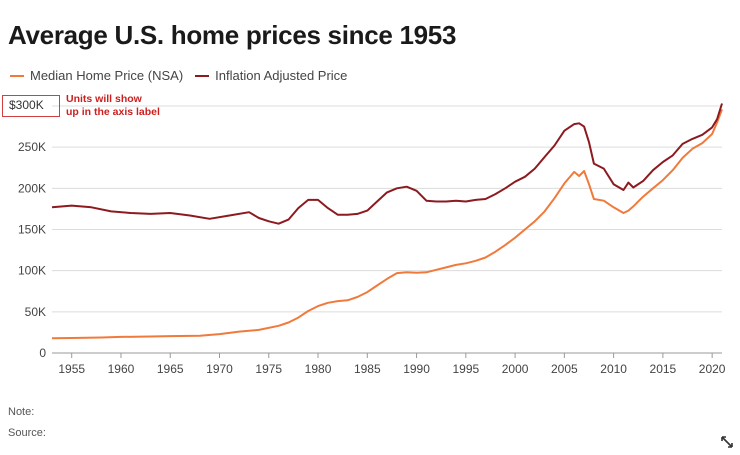  I want to click on x-tick-label-5: 1980, so click(318, 369).